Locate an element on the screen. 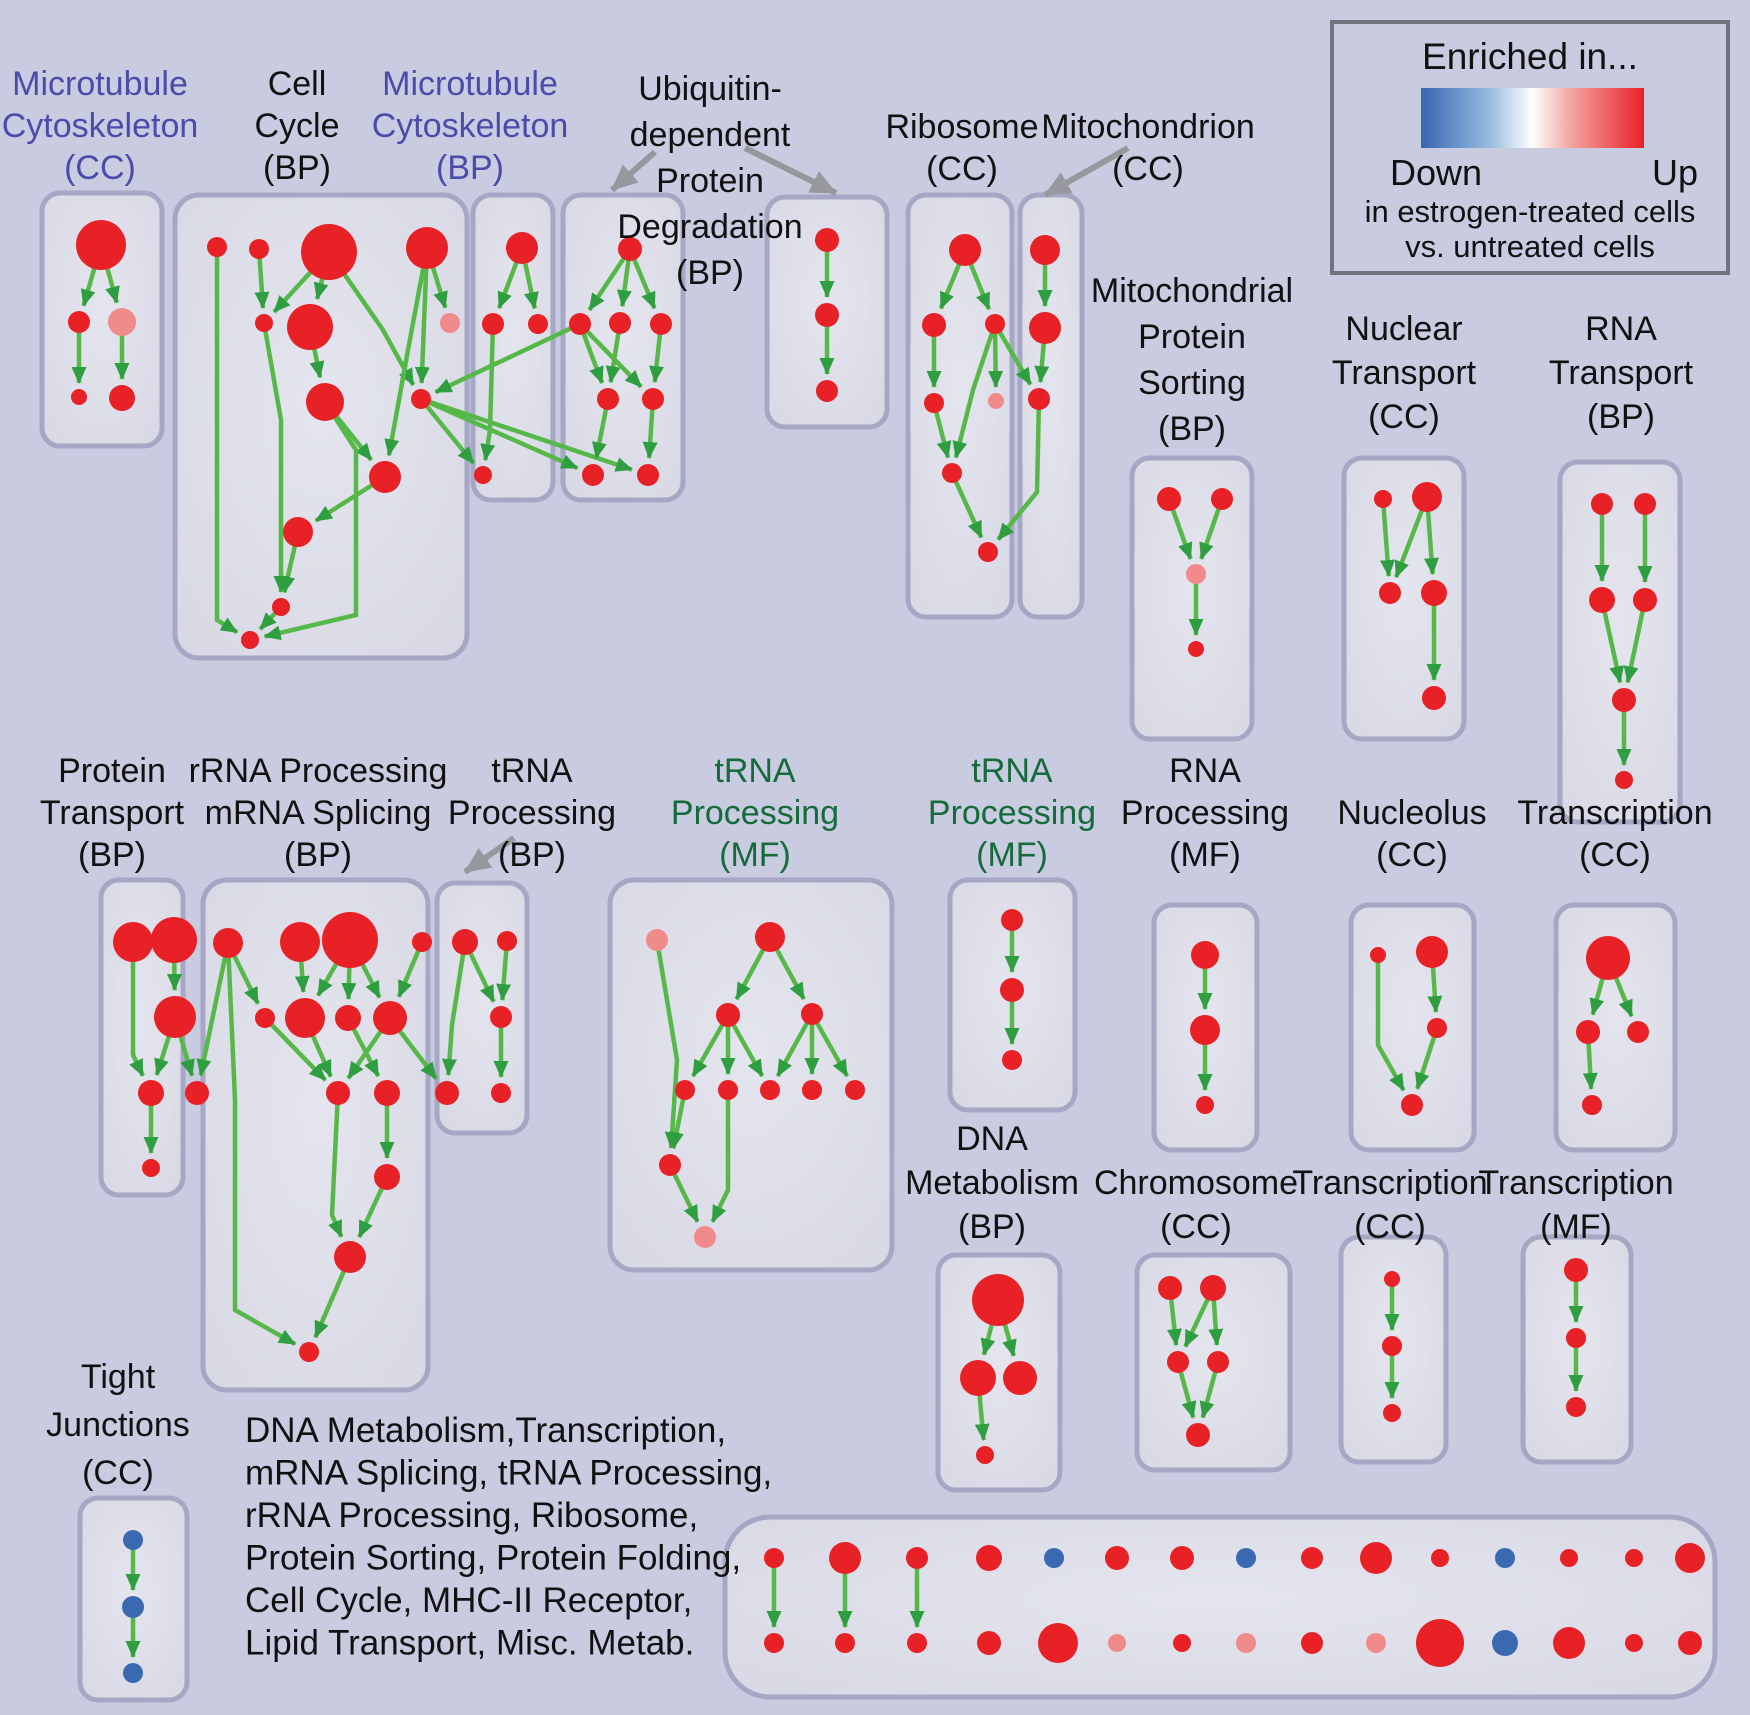 The width and height of the screenshot is (1750, 1715). legend-down-label: Down is located at coordinates (1436, 172).